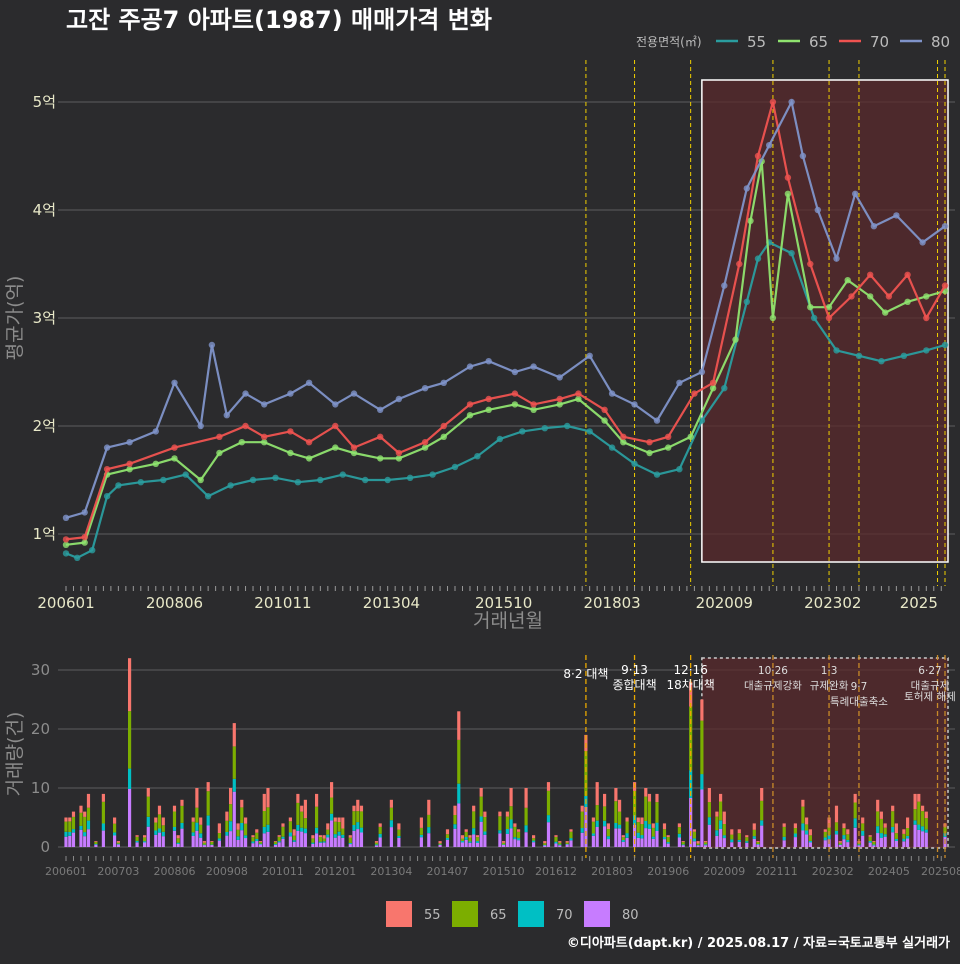  What do you see at coordinates (773, 686) in the screenshot?
I see `volume-policy-label-line: 대출규제강화` at bounding box center [773, 686].